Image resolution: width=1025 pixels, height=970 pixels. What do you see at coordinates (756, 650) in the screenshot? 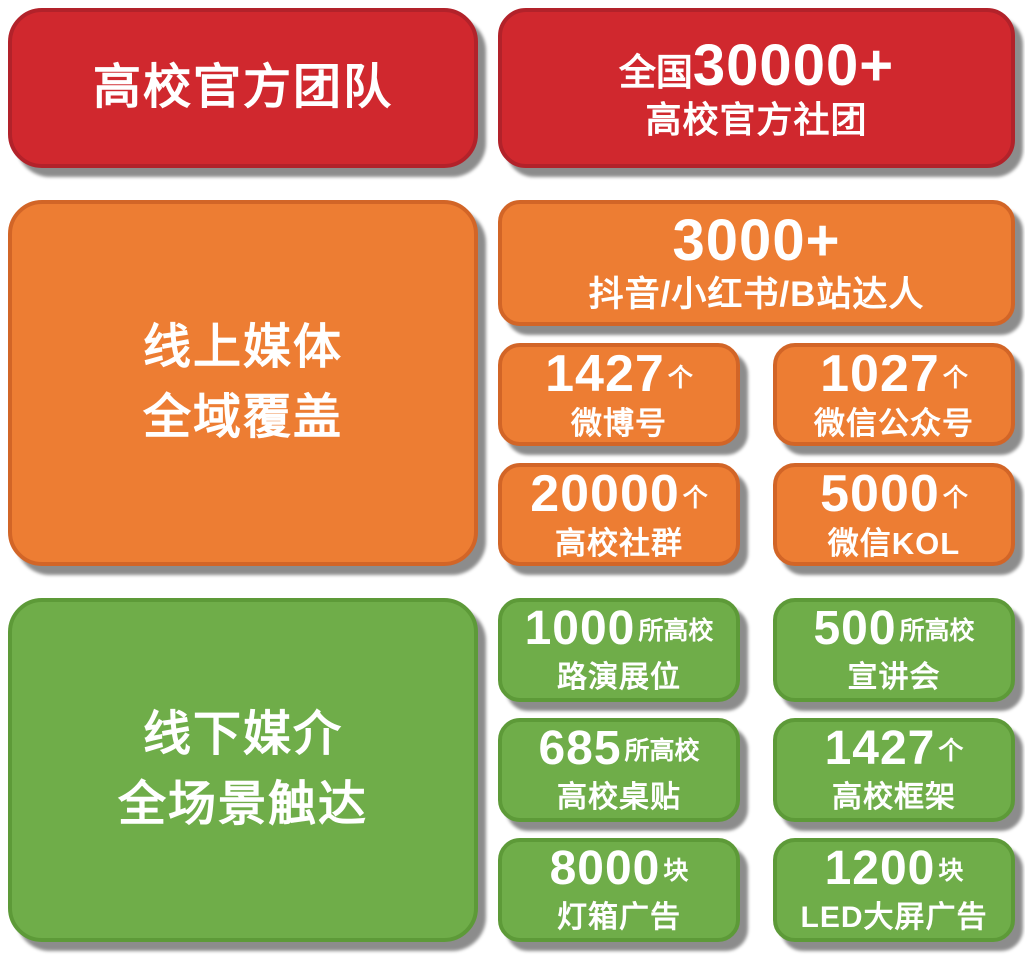
I see `offline-stats-row-1: 1000 所高校 路演展位 500 所高校 宣讲会` at bounding box center [756, 650].